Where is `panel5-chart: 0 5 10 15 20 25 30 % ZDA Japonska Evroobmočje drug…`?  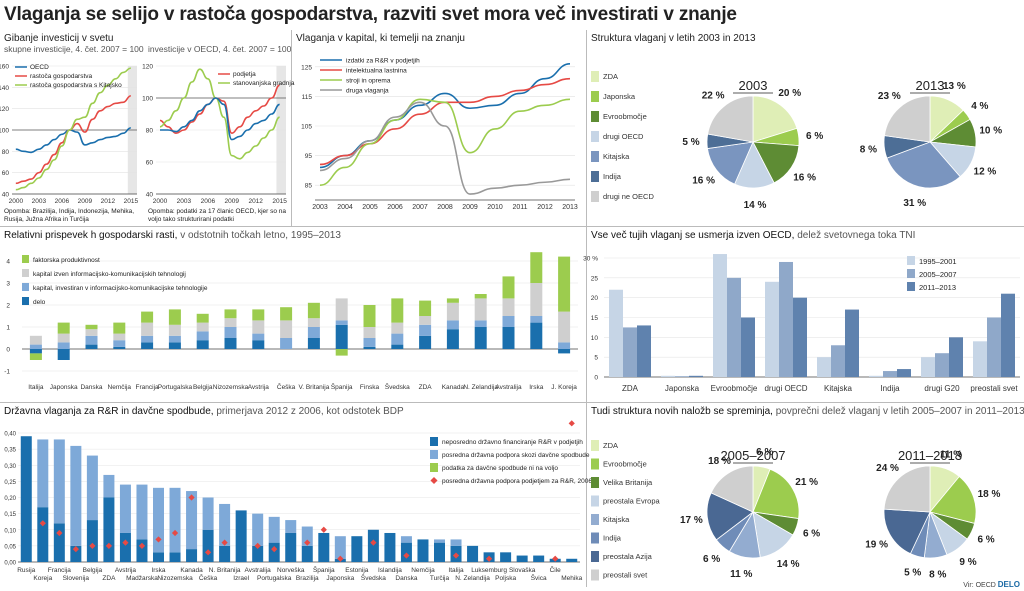 panel5-chart: 0 5 10 15 20 25 30 % ZDA Japonska Evroobmočje drug… is located at coordinates (801, 323).